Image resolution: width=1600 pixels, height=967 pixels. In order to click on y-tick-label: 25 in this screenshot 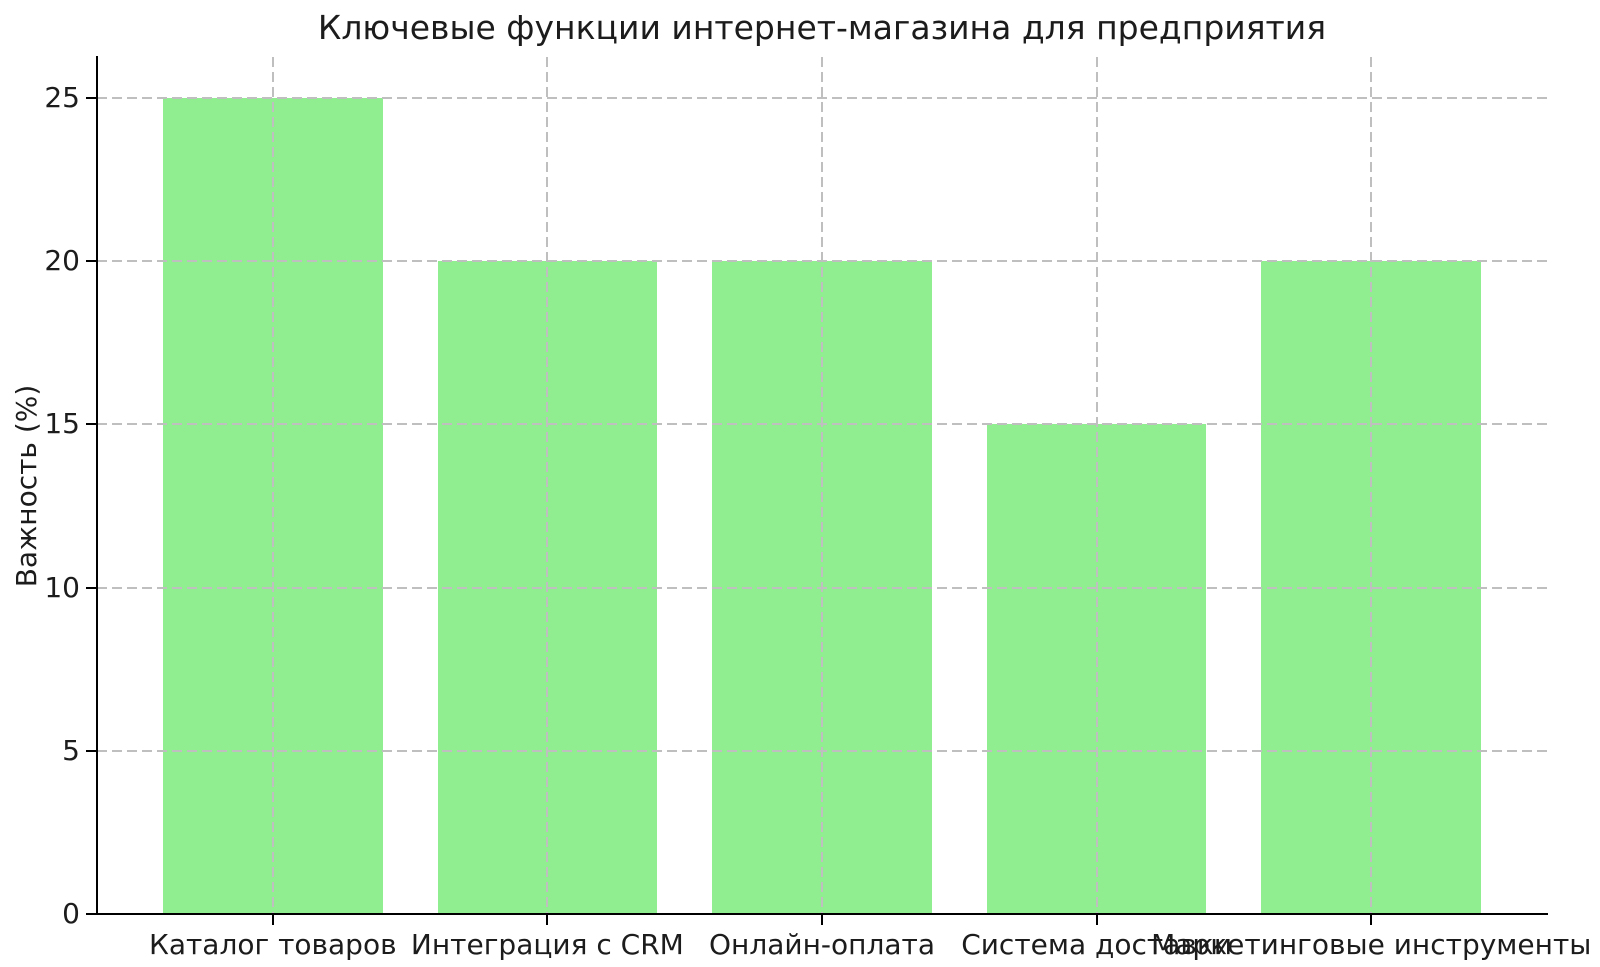, I will do `click(62, 97)`.